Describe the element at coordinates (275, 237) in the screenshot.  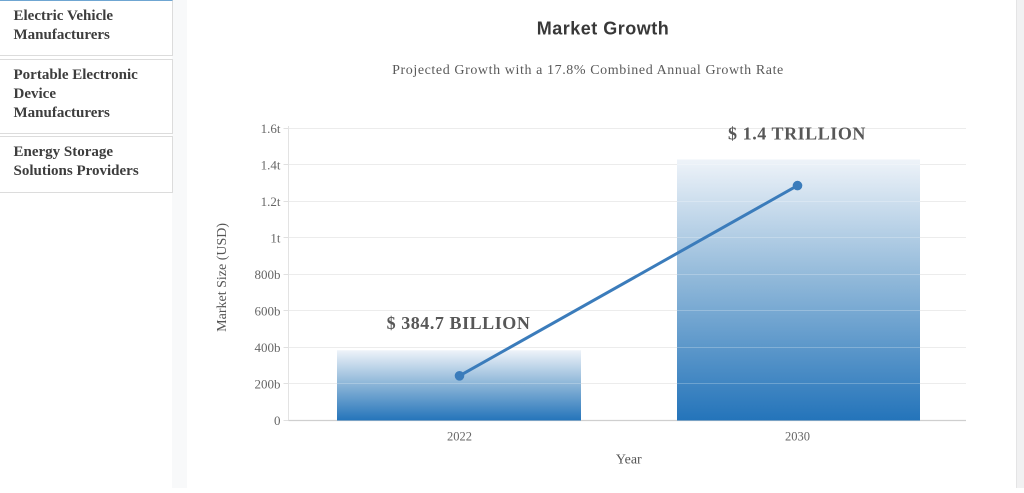
I see `svg-text: 1t` at that location.